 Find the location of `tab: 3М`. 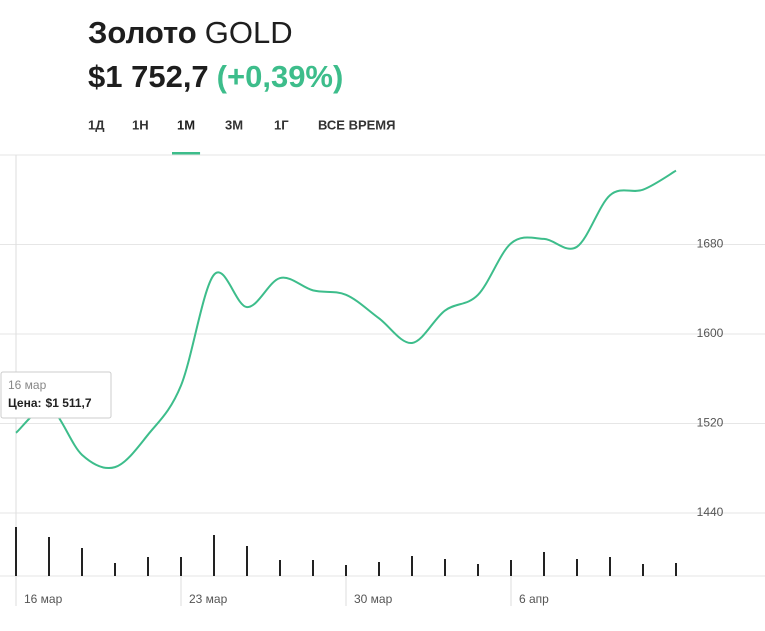

tab: 3М is located at coordinates (234, 124).